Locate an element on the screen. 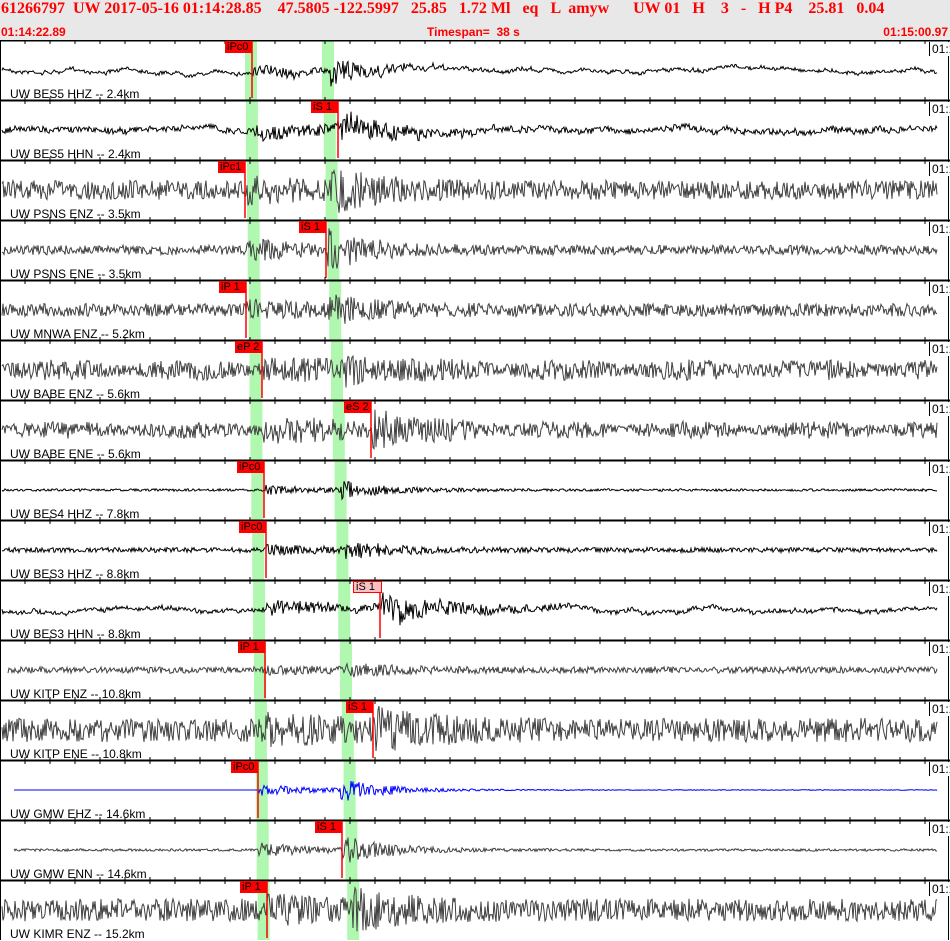 The image size is (950, 941). start-time: 01:14:22.89 is located at coordinates (33, 32).